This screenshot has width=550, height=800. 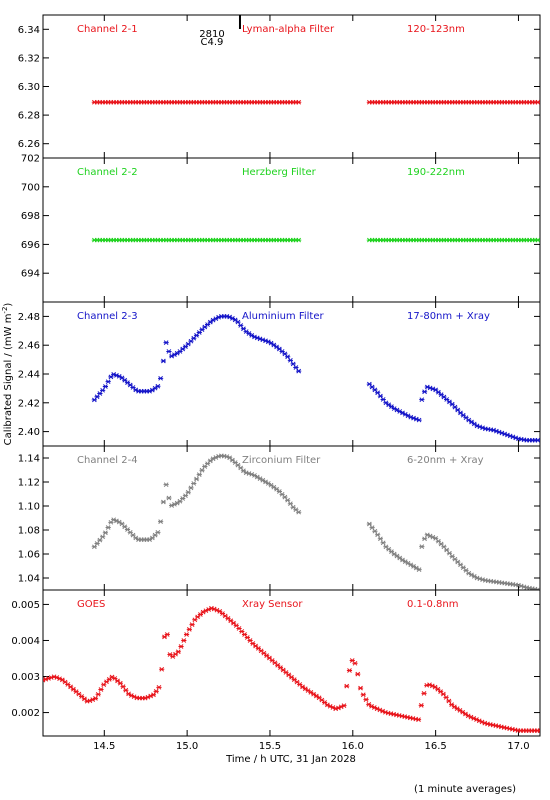 I want to click on y-axis-label-tail: ), so click(x=8, y=305).